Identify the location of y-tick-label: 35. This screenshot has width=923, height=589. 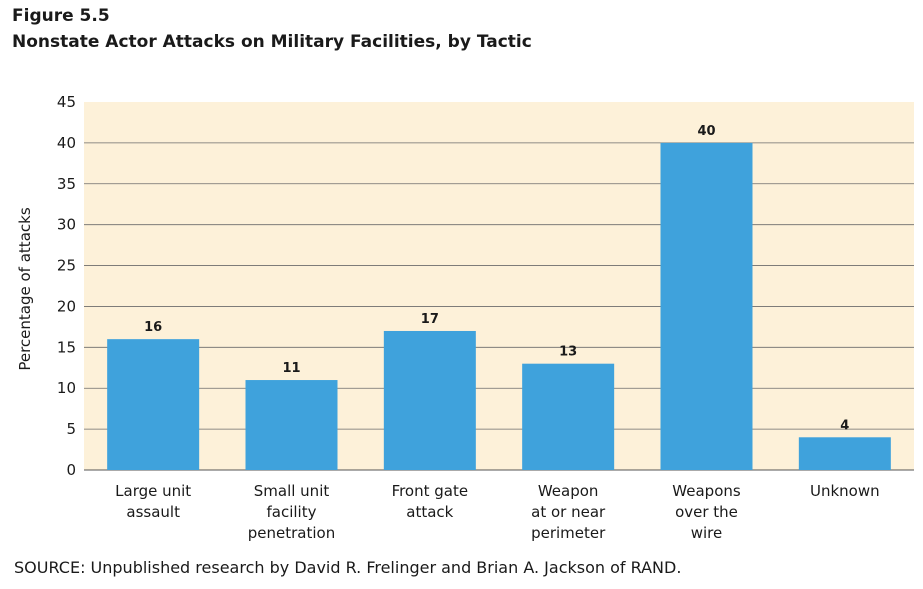
(66, 184).